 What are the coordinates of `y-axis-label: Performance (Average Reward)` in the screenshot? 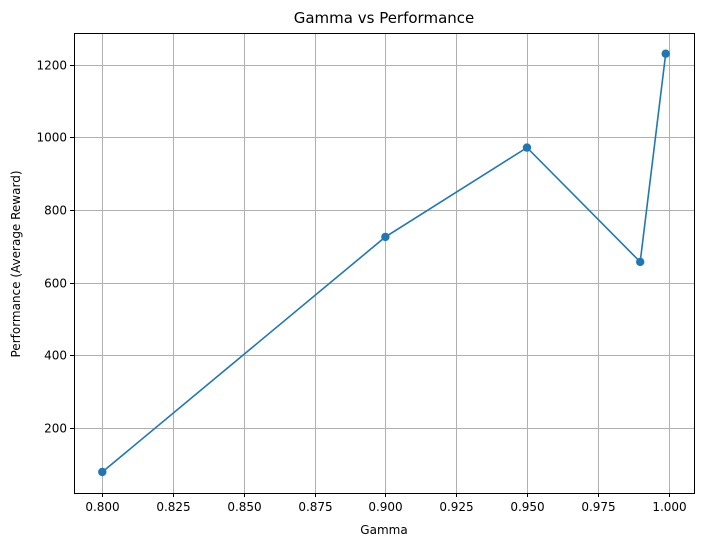 It's located at (16, 263).